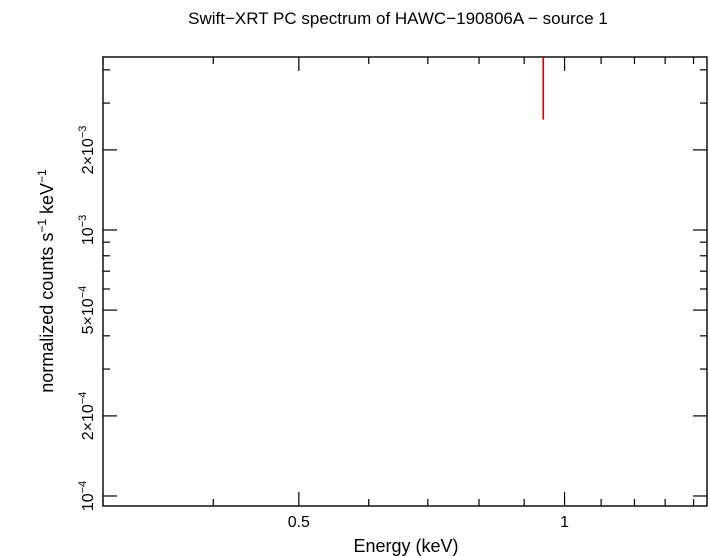  What do you see at coordinates (42, 176) in the screenshot?
I see `y-axis-label-exp2: −1` at bounding box center [42, 176].